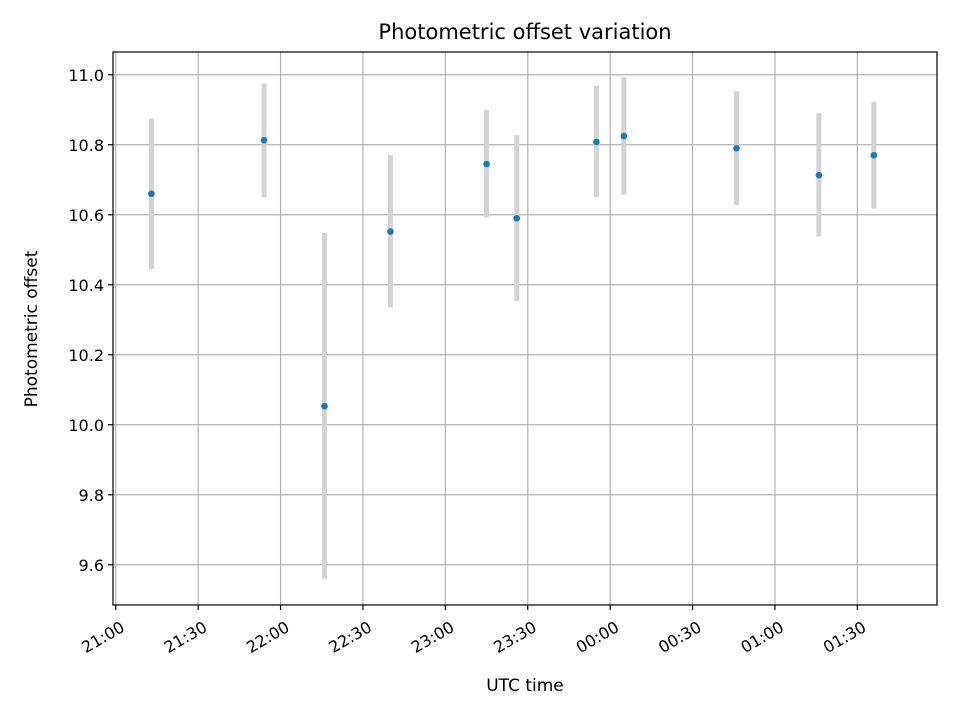  What do you see at coordinates (762, 637) in the screenshot?
I see `x-tick-label: 01:00` at bounding box center [762, 637].